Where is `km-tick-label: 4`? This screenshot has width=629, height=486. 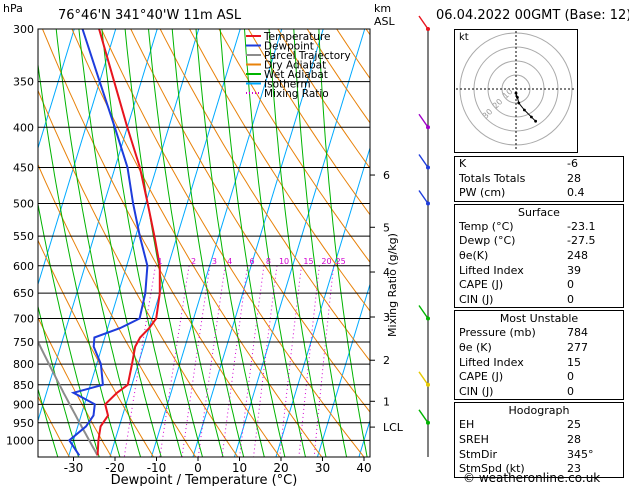
km-tick-label: 4 is located at coordinates (386, 272).